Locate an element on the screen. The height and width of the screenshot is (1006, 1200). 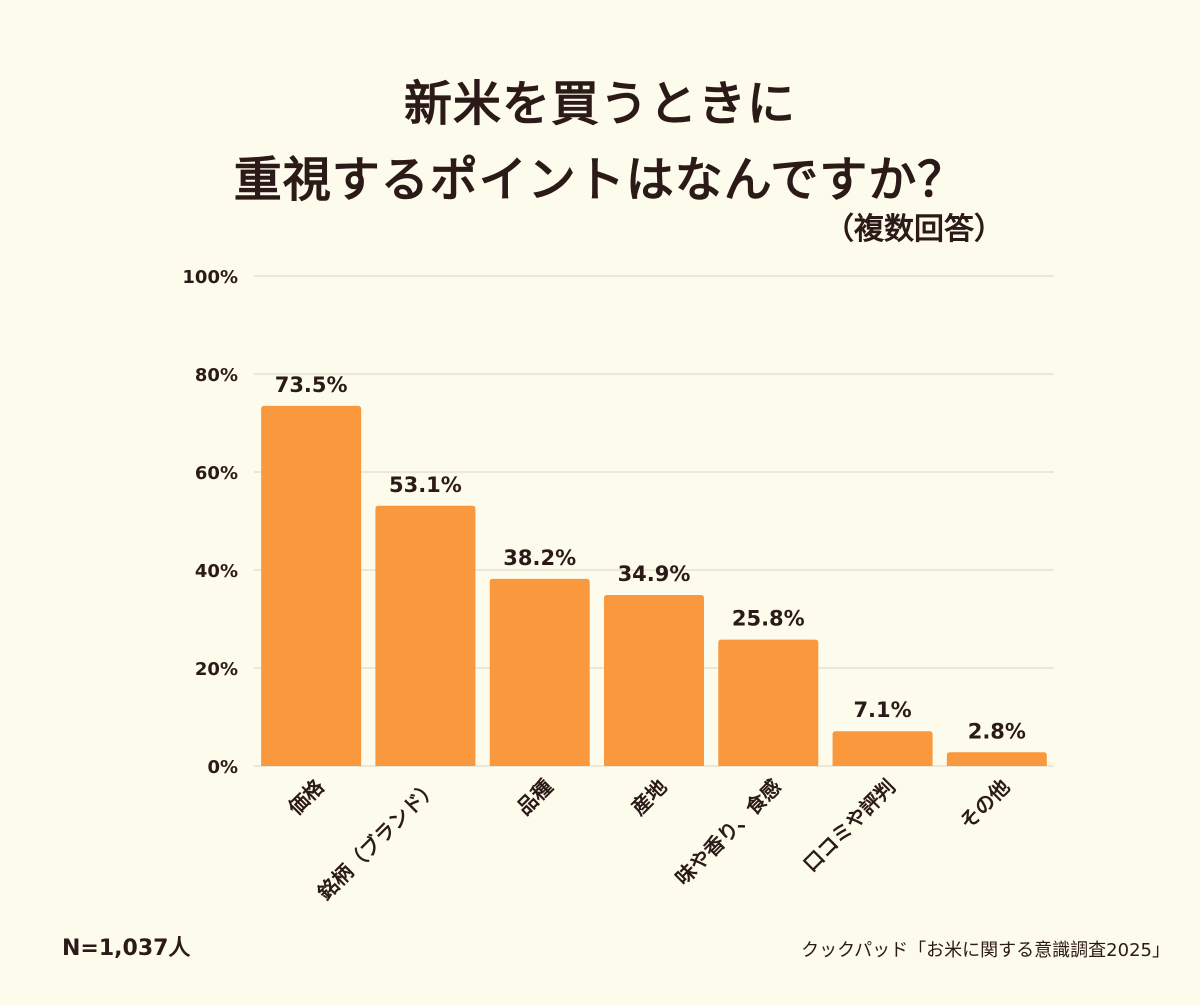
y-tick-label: 40% is located at coordinates (216, 571).